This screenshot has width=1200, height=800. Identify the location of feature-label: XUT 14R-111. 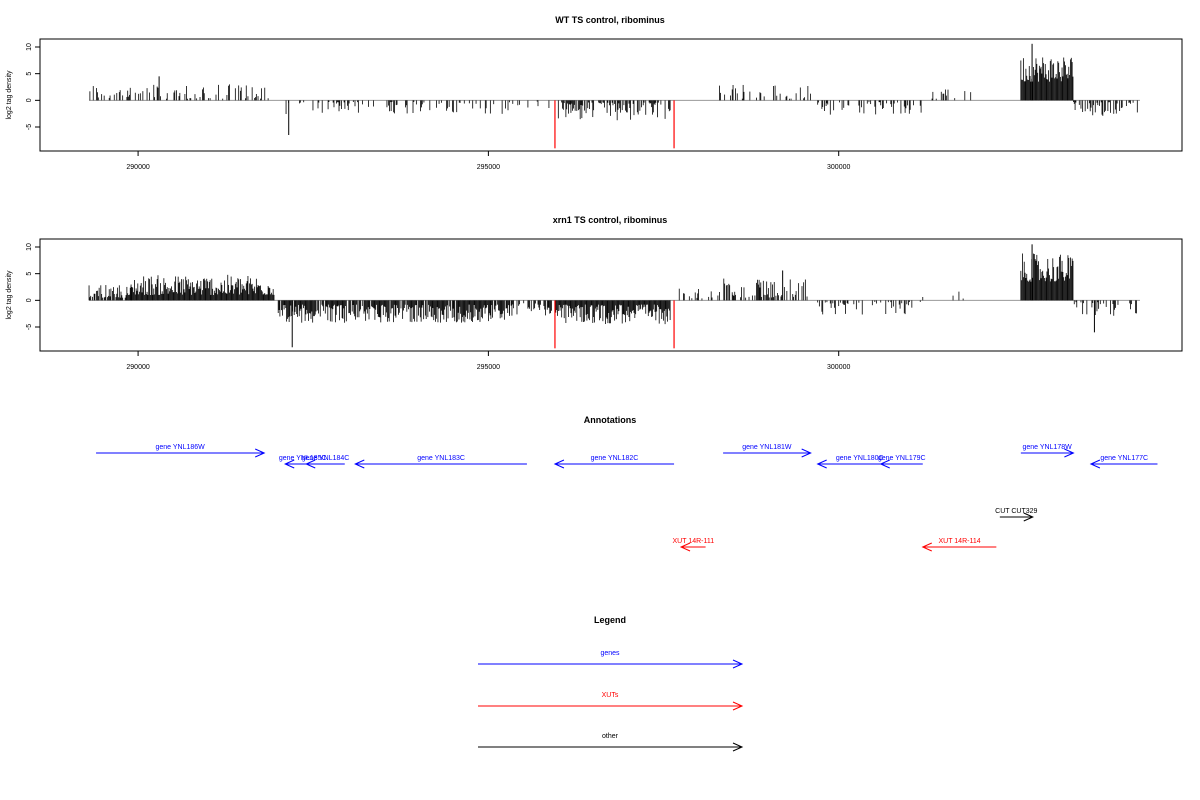
(694, 541).